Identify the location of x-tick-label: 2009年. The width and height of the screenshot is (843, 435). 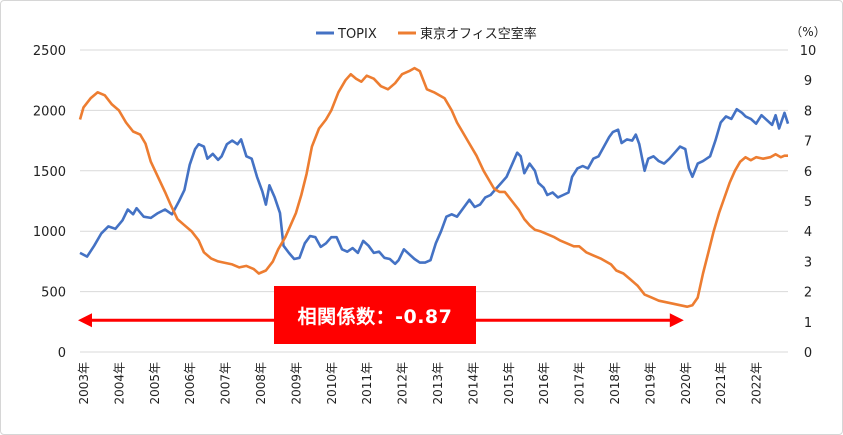
(296, 383).